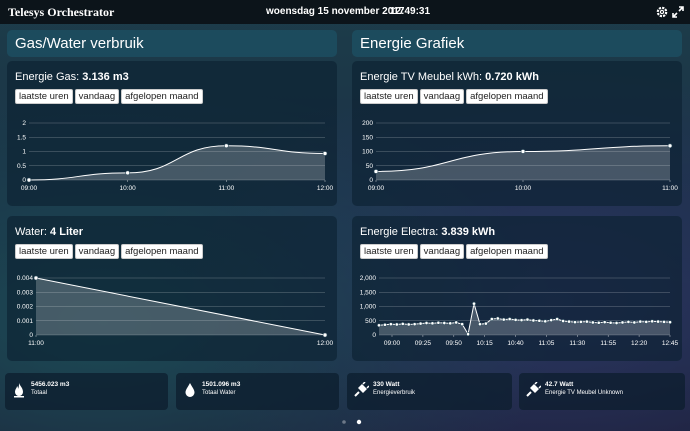  Describe the element at coordinates (190, 390) in the screenshot. I see `water-drop-icon` at that location.